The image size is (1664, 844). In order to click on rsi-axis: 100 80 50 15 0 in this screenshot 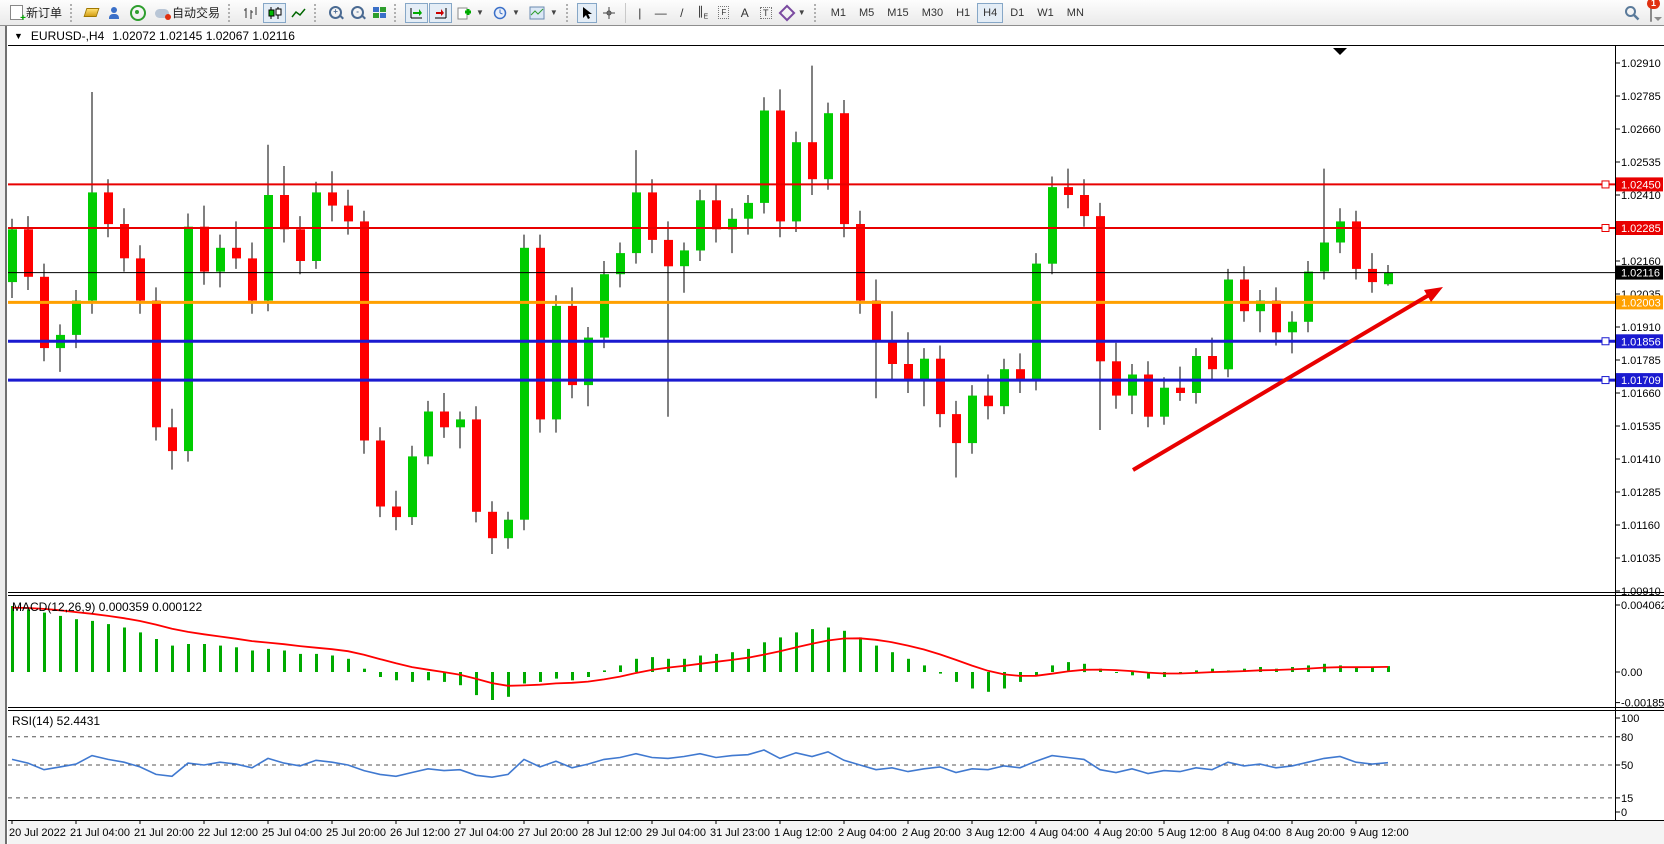, I will do `click(1627, 766)`.